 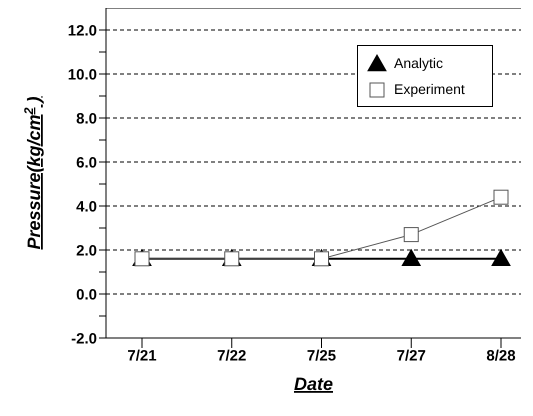 What do you see at coordinates (86, 251) in the screenshot?
I see `y-tick-label: 2.0` at bounding box center [86, 251].